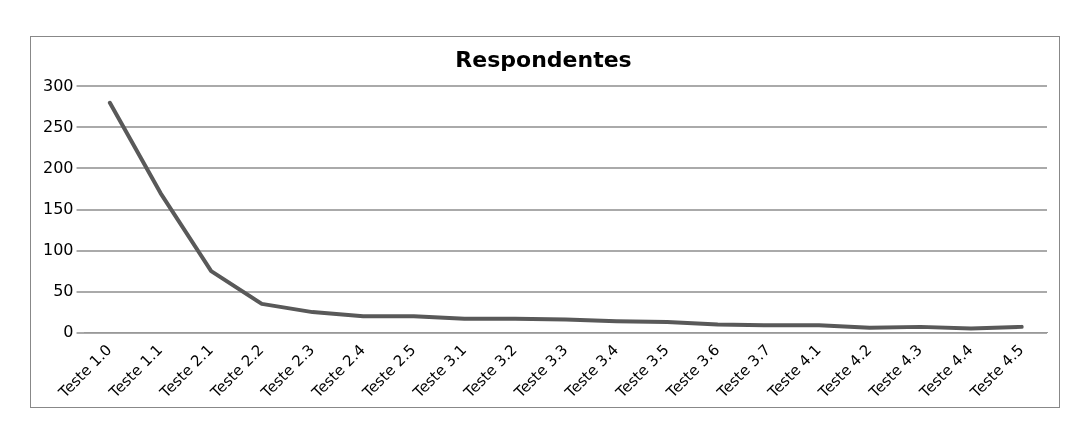 Image resolution: width=1087 pixels, height=427 pixels. Describe the element at coordinates (68, 331) in the screenshot. I see `y-tick-label: 0` at that location.